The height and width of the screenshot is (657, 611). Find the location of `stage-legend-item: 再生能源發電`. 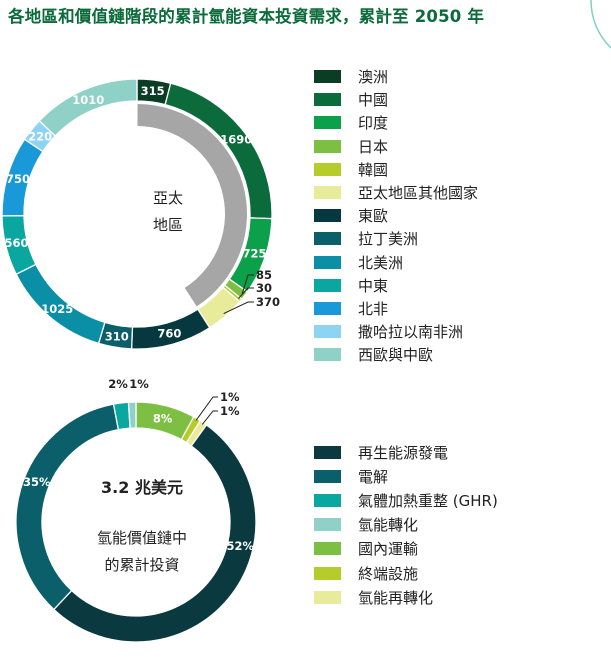

stage-legend-item: 再生能源發電 is located at coordinates (406, 452).